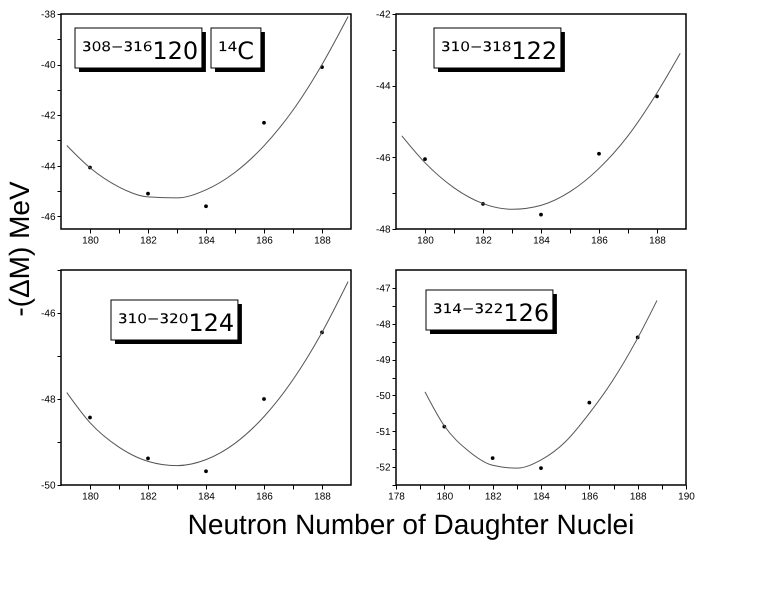  What do you see at coordinates (687, 497) in the screenshot?
I see `x-tick-label: 190` at bounding box center [687, 497].